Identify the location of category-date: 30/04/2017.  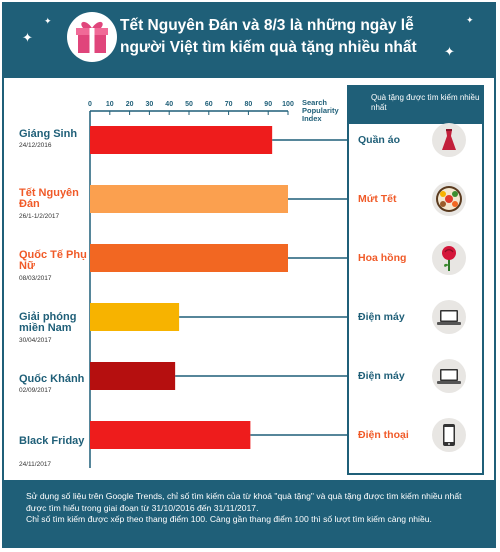
(35, 340).